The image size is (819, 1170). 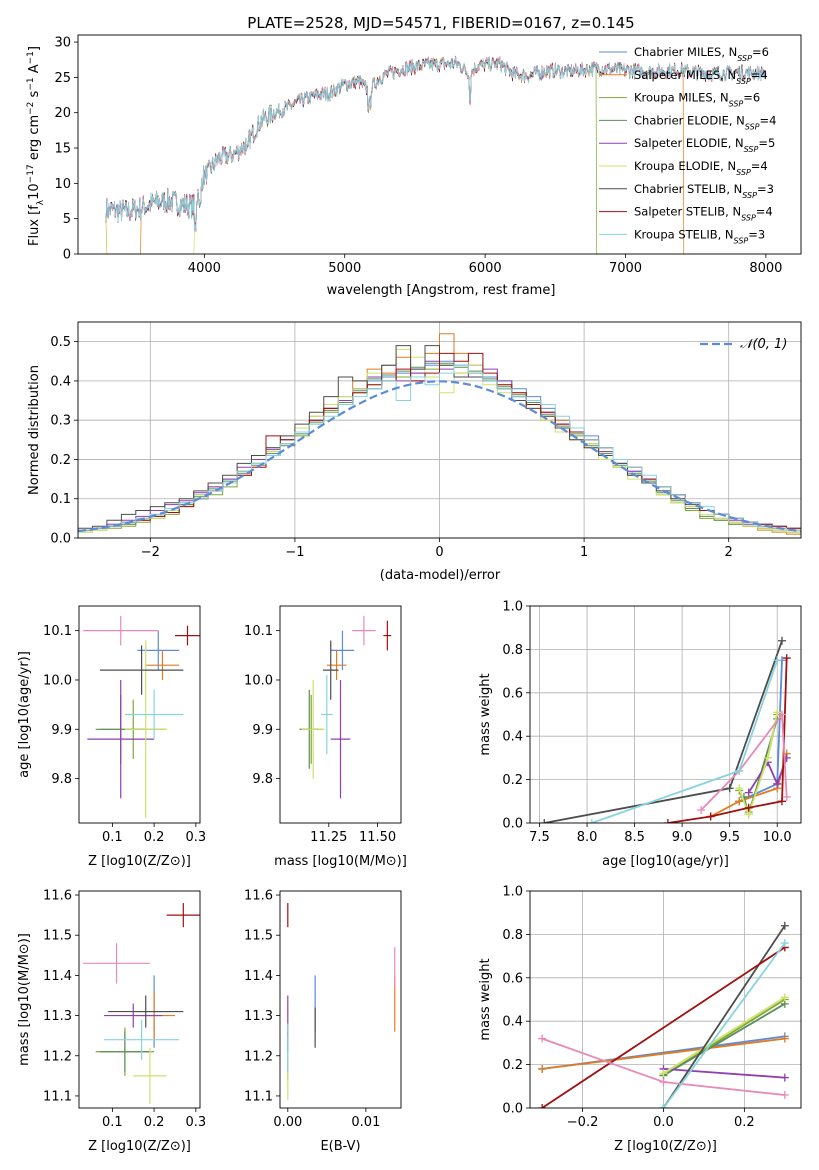 What do you see at coordinates (60, 499) in the screenshot?
I see `y-tick-label: 0.1` at bounding box center [60, 499].